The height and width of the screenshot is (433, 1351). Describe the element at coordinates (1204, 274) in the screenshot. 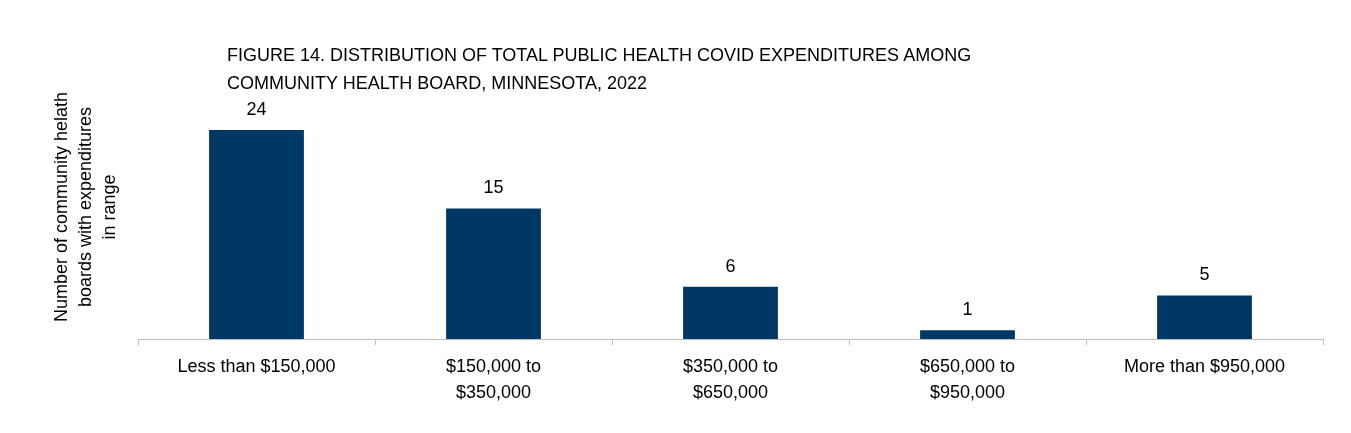

I see `data-label: 5` at that location.